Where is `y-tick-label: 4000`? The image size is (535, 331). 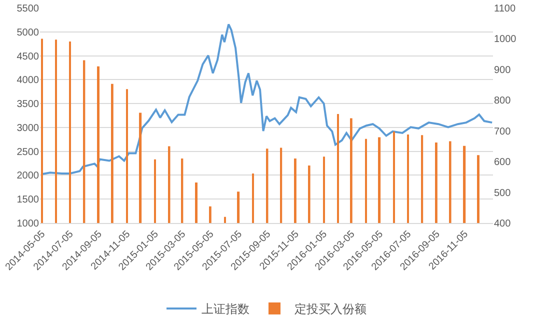 y-tick-label: 4000 is located at coordinates (28, 80).